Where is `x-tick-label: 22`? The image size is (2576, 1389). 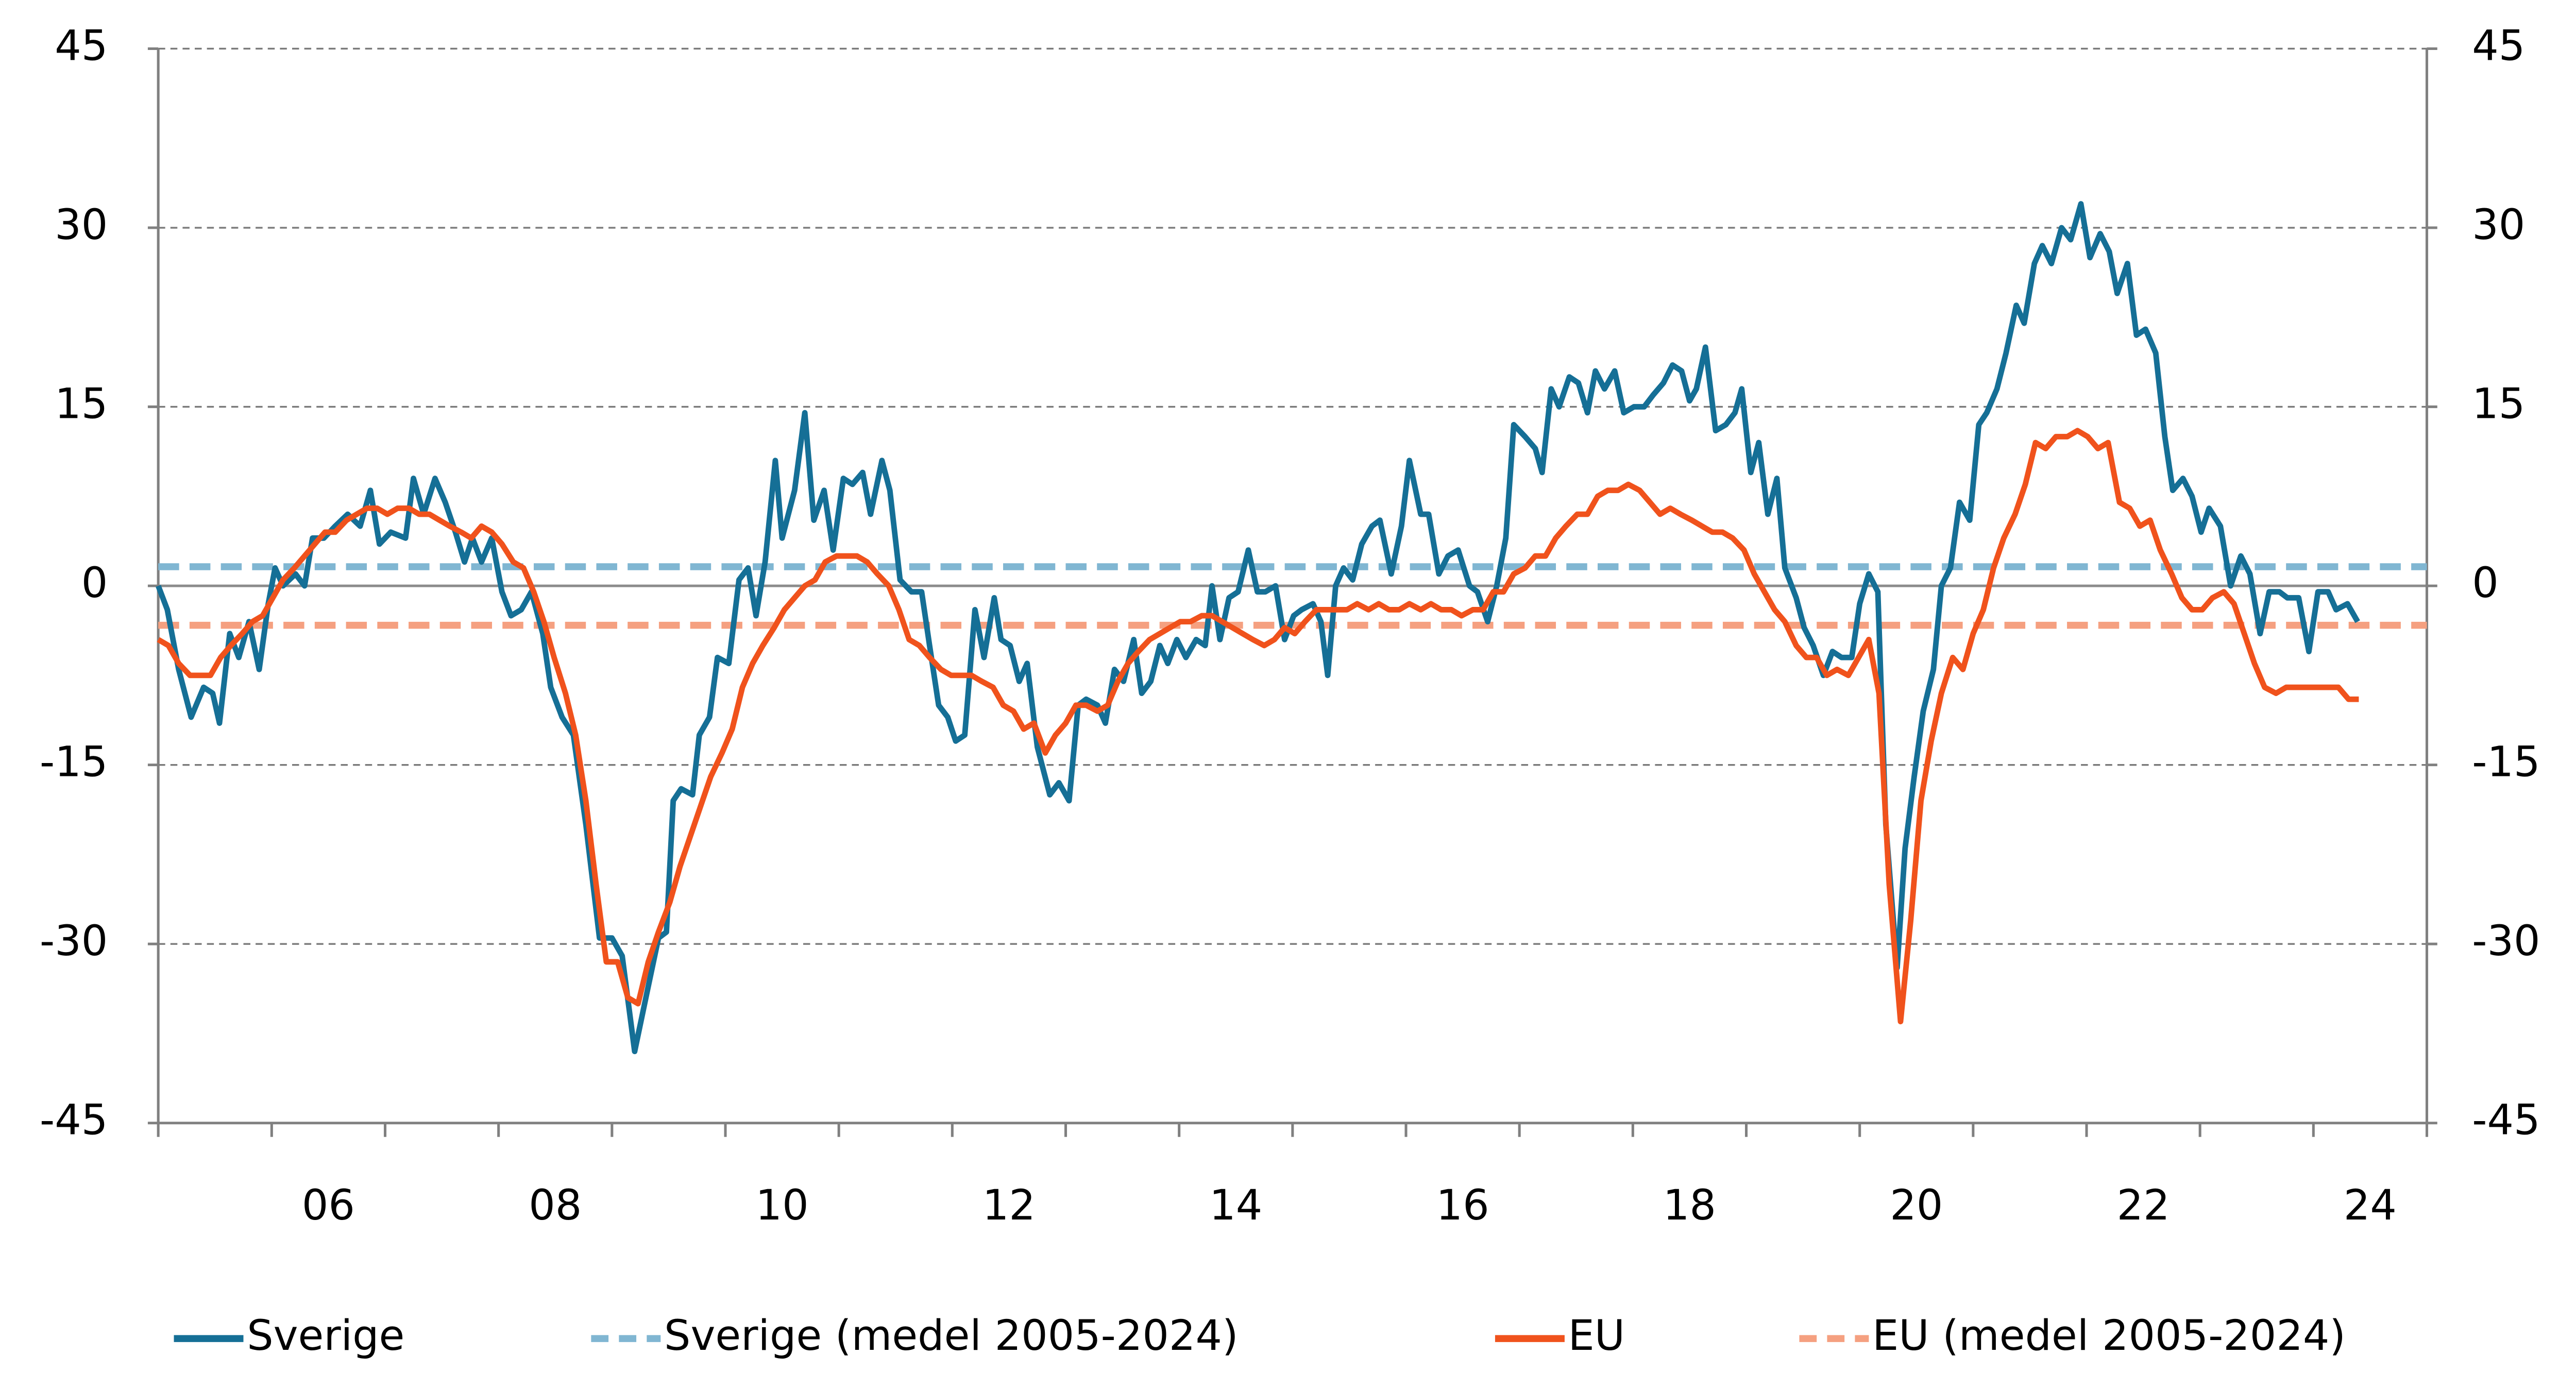 x-tick-label: 22 is located at coordinates (2143, 1205).